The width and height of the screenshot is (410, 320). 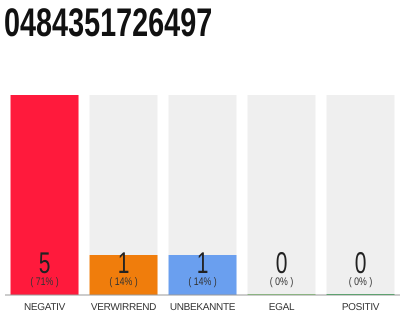 I want to click on chart-title: 0484351726497, so click(x=108, y=23).